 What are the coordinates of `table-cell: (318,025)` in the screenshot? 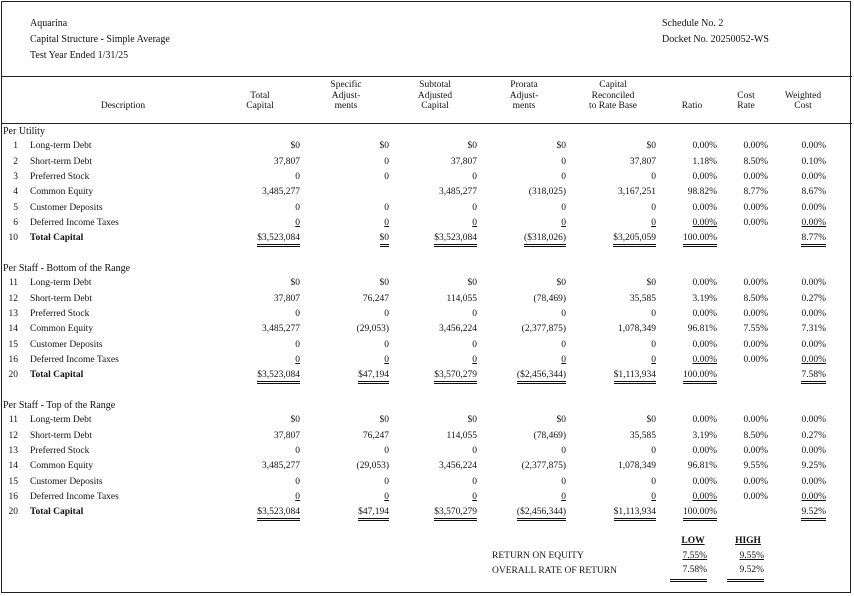 It's located at (525, 192).